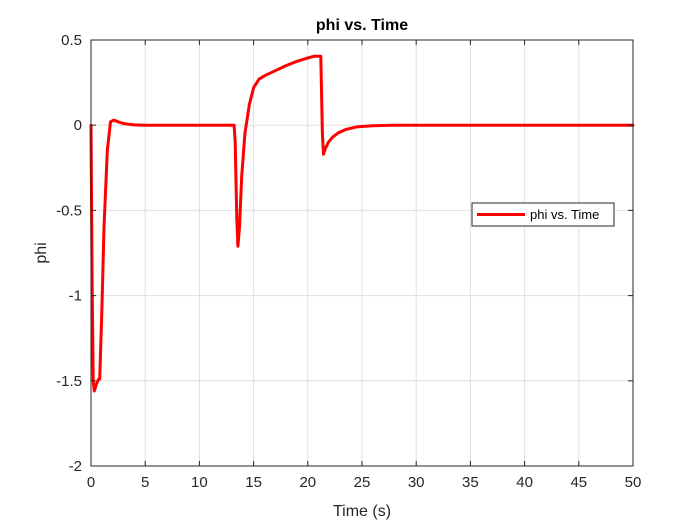  What do you see at coordinates (524, 482) in the screenshot?
I see `x-tick-label: 40` at bounding box center [524, 482].